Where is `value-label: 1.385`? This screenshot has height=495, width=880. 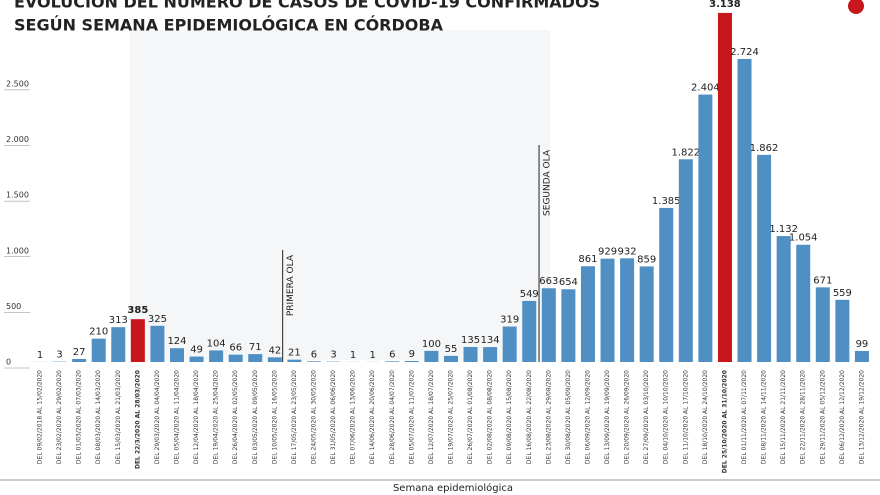
value-label: 1.385 is located at coordinates (666, 201).